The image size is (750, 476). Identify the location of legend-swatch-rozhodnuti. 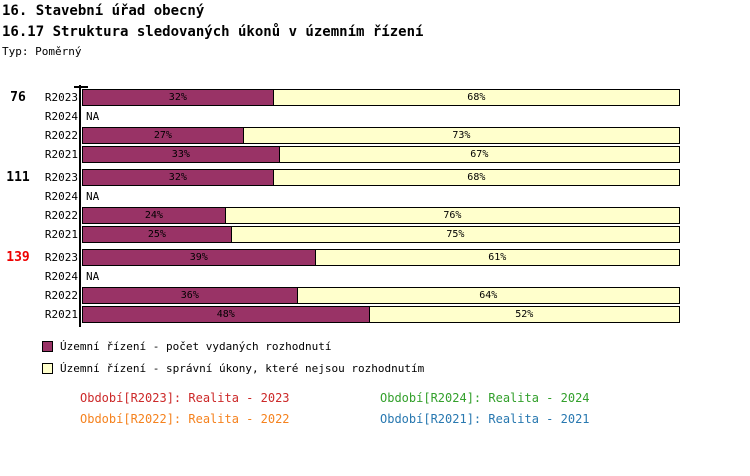
(47, 346).